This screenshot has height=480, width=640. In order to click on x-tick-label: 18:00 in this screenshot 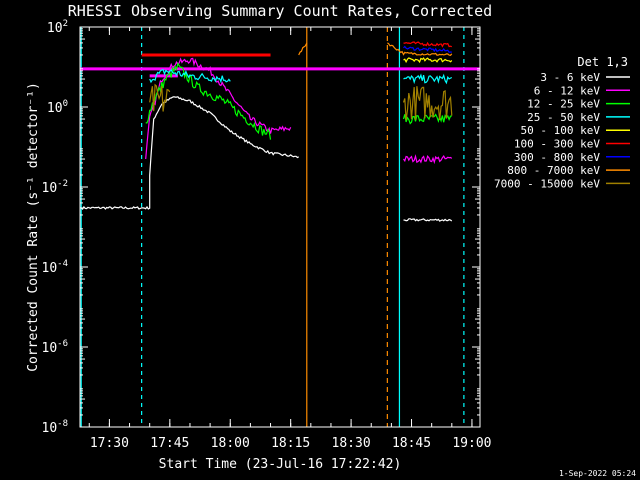, I will do `click(230, 443)`.